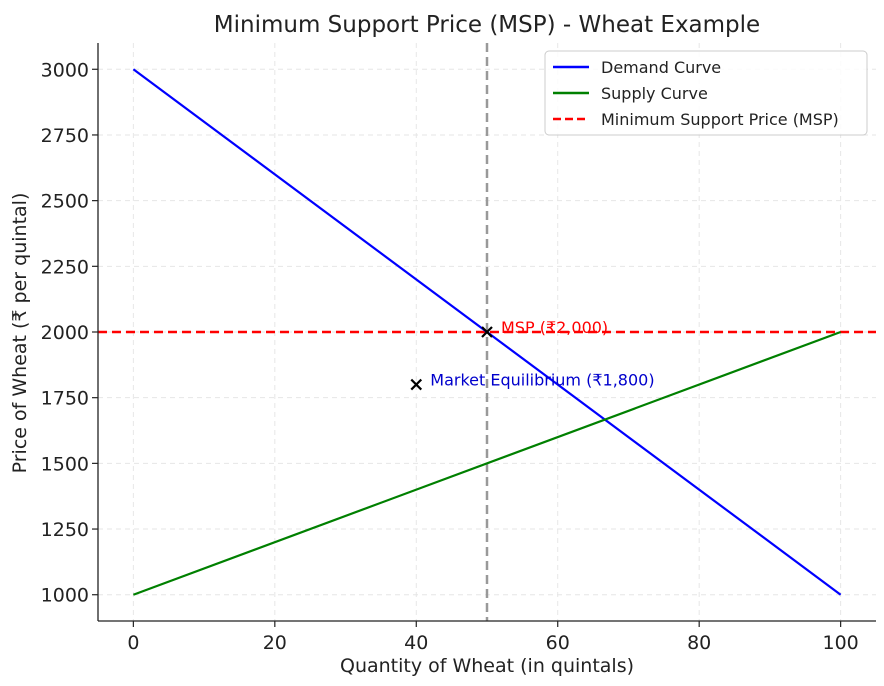 The height and width of the screenshot is (686, 884). I want to click on x-tick-label: 80, so click(699, 643).